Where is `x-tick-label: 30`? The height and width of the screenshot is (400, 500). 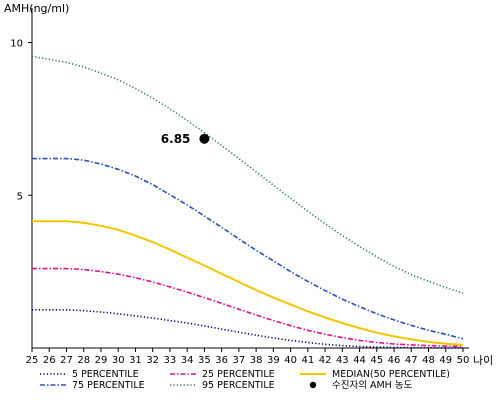 x-tick-label: 30 is located at coordinates (118, 360).